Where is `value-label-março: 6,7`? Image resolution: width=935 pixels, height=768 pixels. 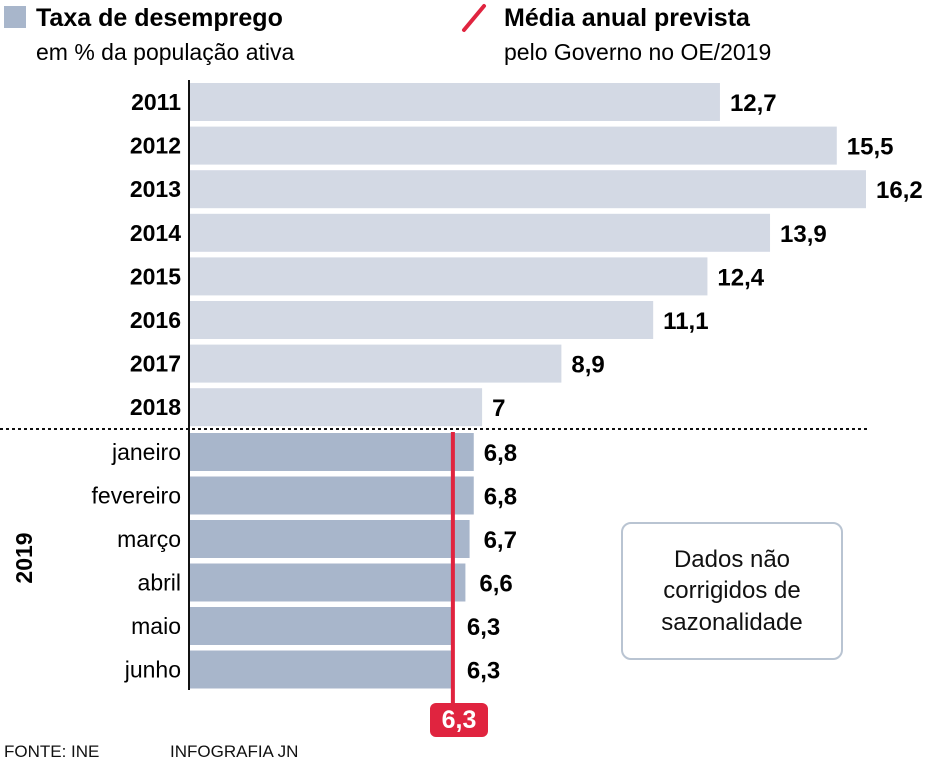 value-label-março: 6,7 is located at coordinates (500, 540).